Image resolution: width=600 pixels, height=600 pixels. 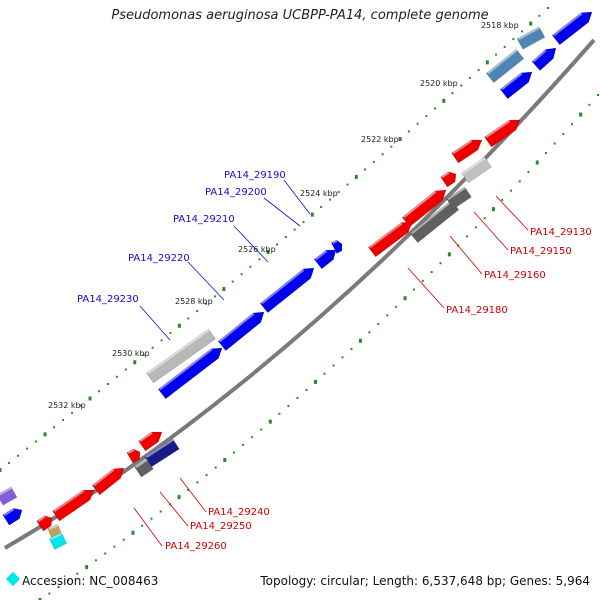 I want to click on gene-label: PA14_29260, so click(x=196, y=546).